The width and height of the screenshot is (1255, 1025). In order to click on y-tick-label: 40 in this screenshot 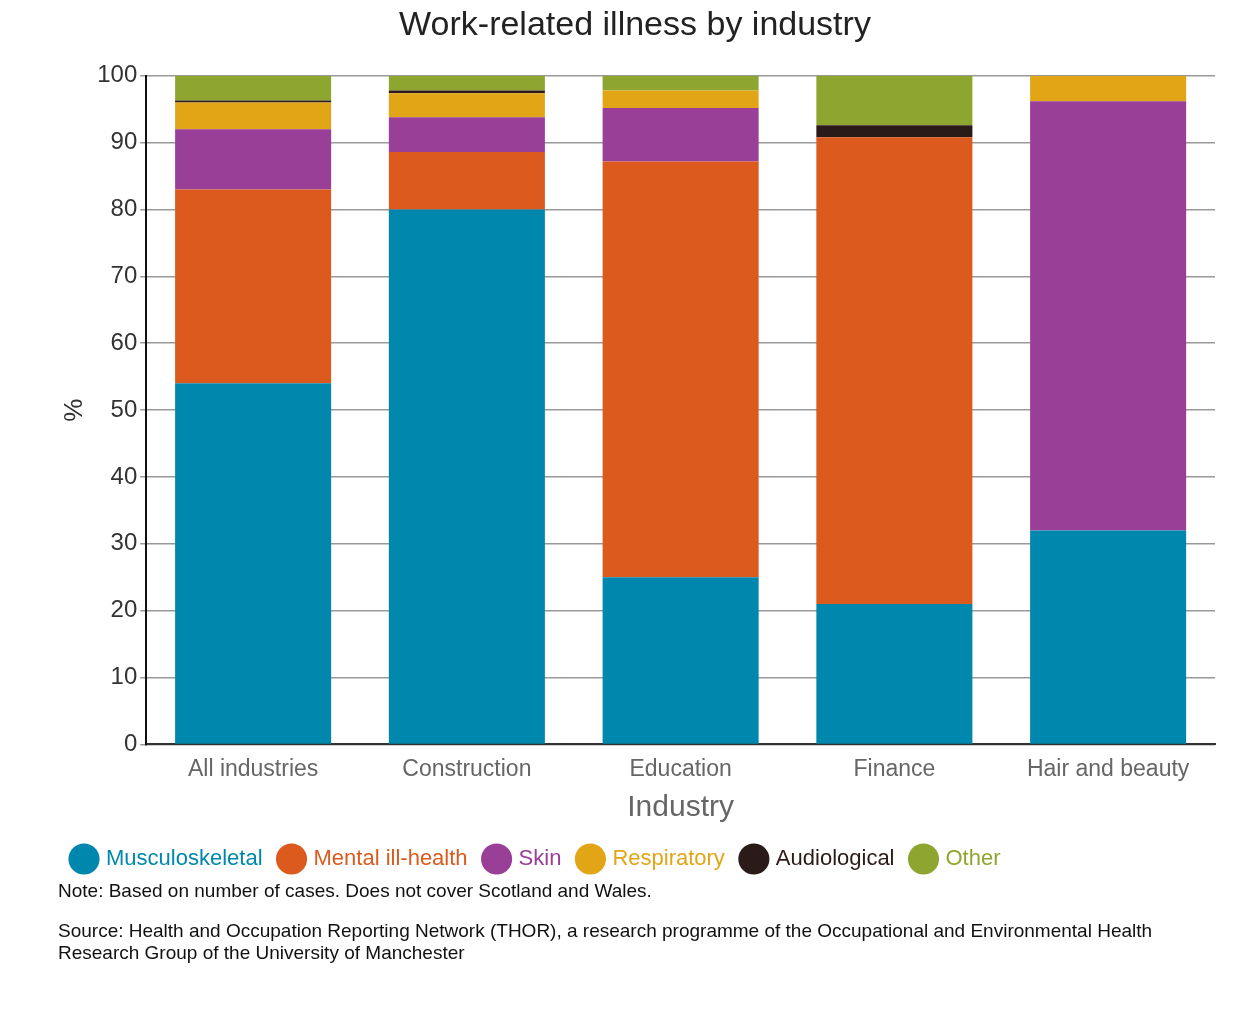, I will do `click(124, 475)`.